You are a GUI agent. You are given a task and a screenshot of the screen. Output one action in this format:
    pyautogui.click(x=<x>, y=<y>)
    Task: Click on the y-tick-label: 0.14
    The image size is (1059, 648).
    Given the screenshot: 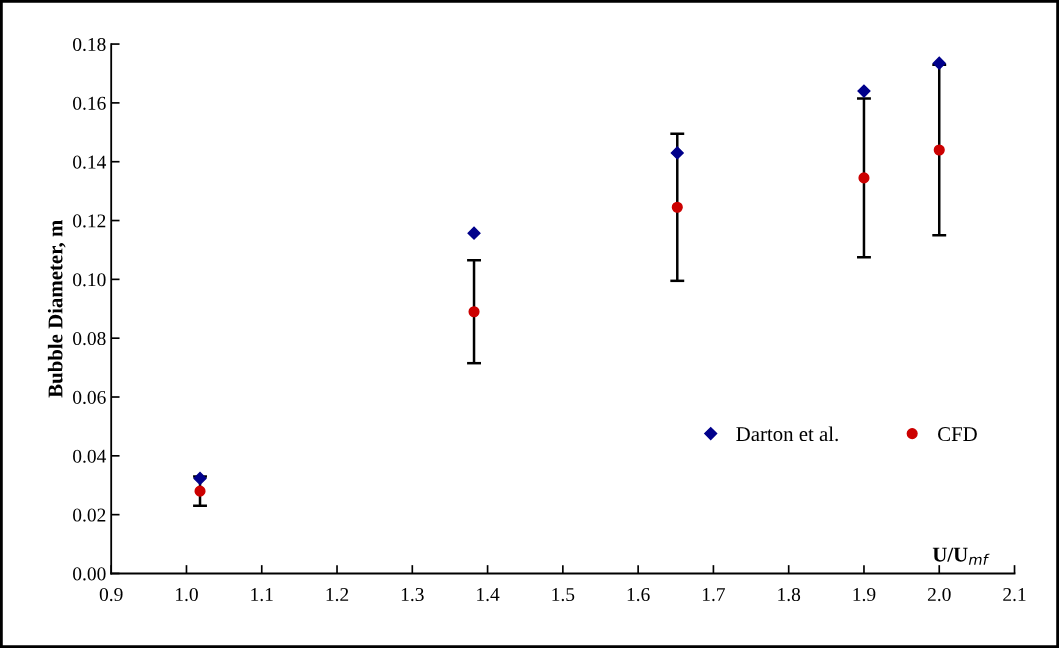 What is the action you would take?
    pyautogui.click(x=90, y=162)
    